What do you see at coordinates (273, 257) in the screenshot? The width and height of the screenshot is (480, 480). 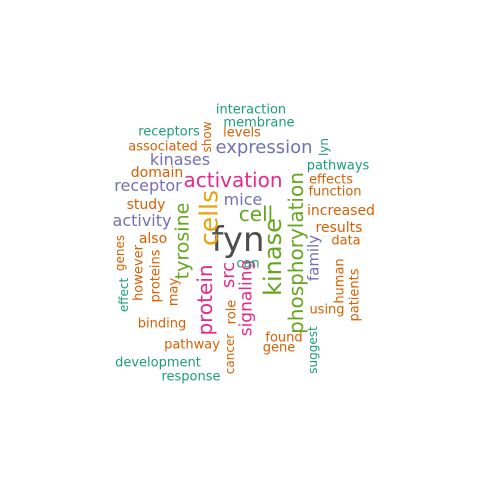 I see `word-kinase: kinase` at bounding box center [273, 257].